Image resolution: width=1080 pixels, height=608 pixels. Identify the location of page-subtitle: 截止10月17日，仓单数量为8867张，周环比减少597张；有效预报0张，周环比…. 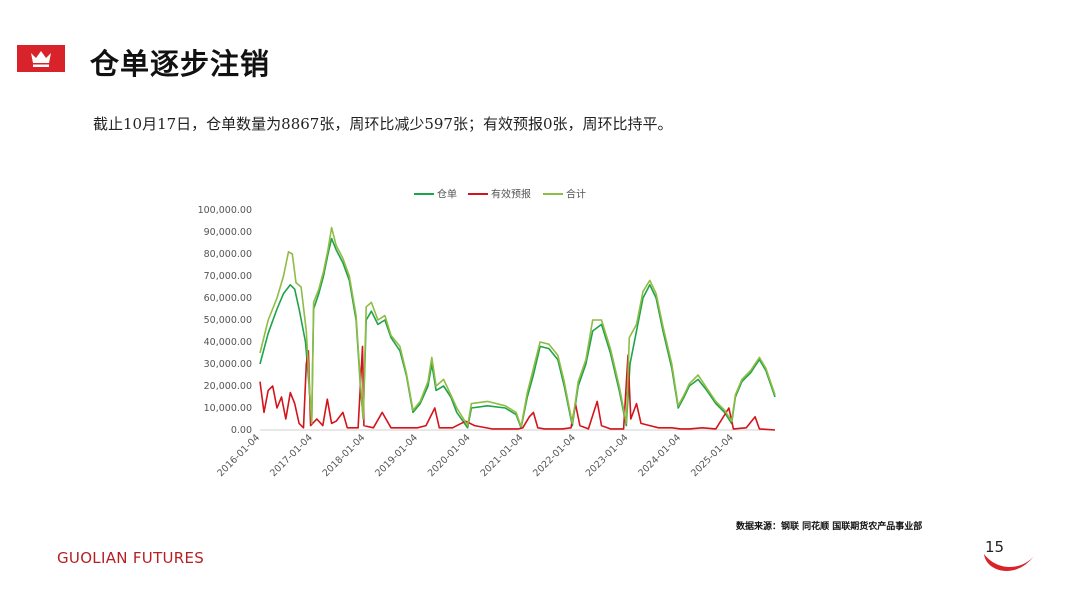
(383, 124).